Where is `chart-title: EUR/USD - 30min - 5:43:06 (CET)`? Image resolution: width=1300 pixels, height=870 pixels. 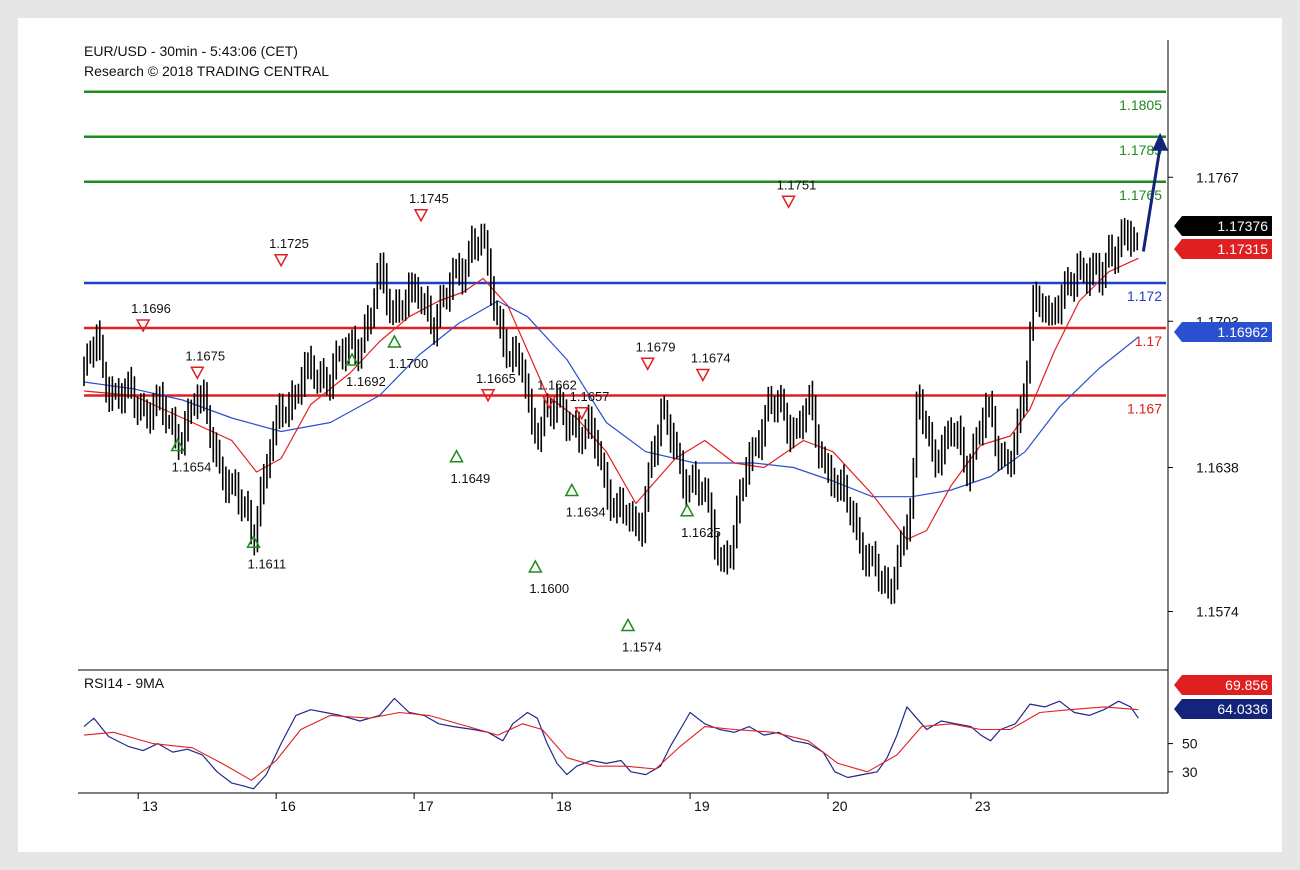
chart-title: EUR/USD - 30min - 5:43:06 (CET) is located at coordinates (191, 51).